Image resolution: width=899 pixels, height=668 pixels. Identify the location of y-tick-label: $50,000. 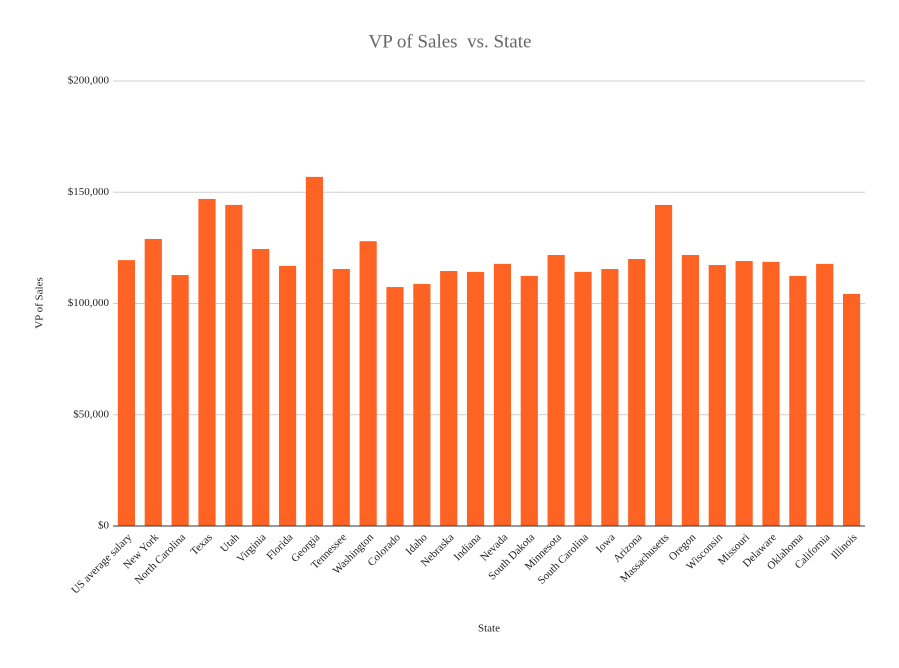
(91, 414).